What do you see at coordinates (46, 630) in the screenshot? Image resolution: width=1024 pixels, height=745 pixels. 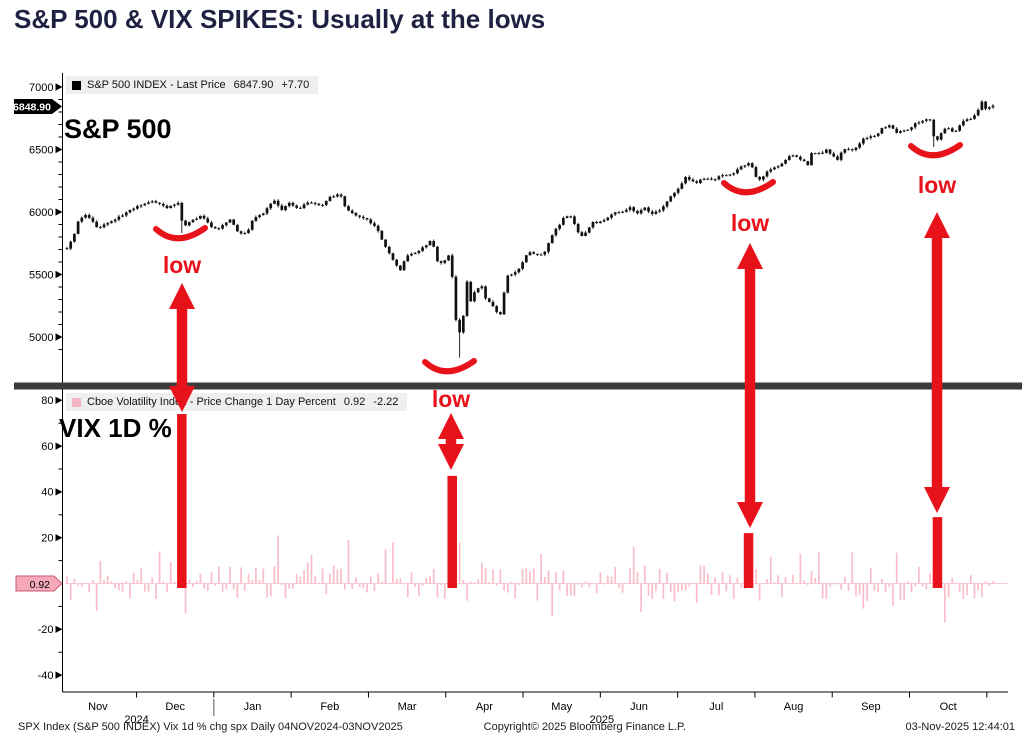 I see `vix-y-tick-label: -20` at bounding box center [46, 630].